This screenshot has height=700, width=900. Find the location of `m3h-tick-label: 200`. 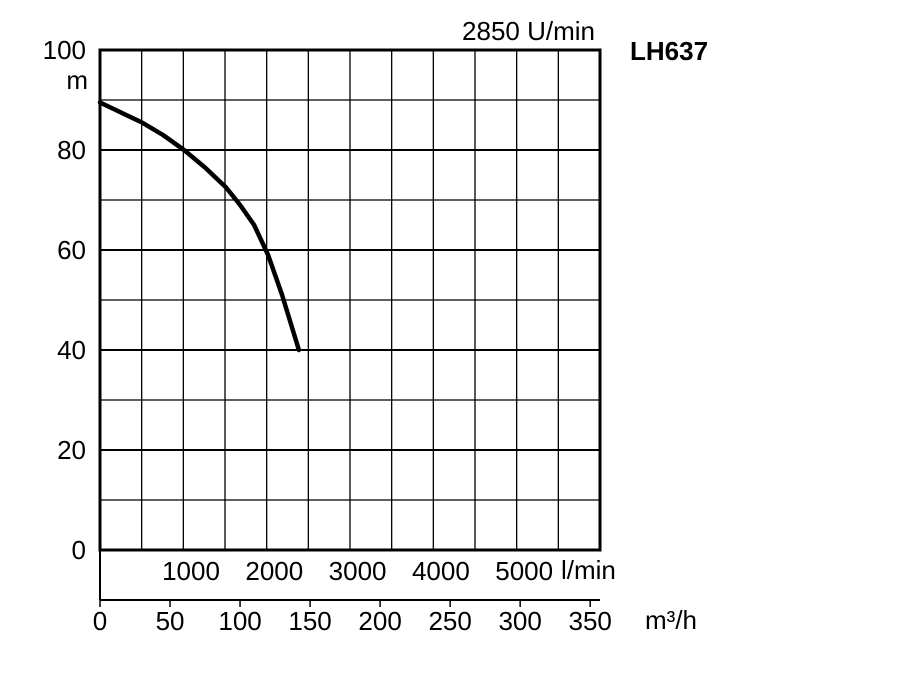

m3h-tick-label: 200 is located at coordinates (379, 621).